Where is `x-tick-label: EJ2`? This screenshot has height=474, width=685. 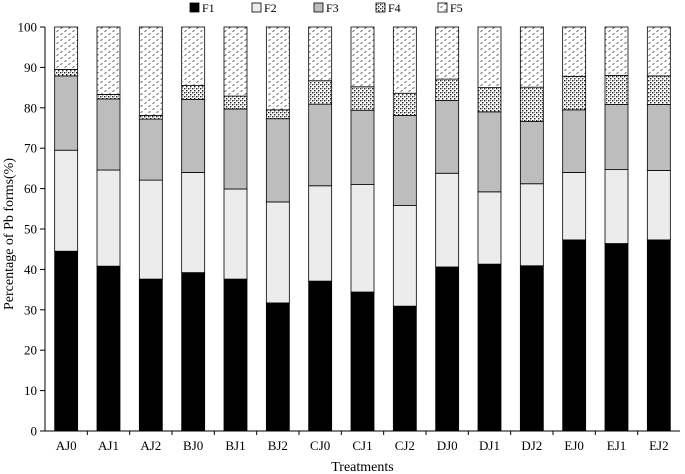
x-tick-label: EJ2 is located at coordinates (659, 445).